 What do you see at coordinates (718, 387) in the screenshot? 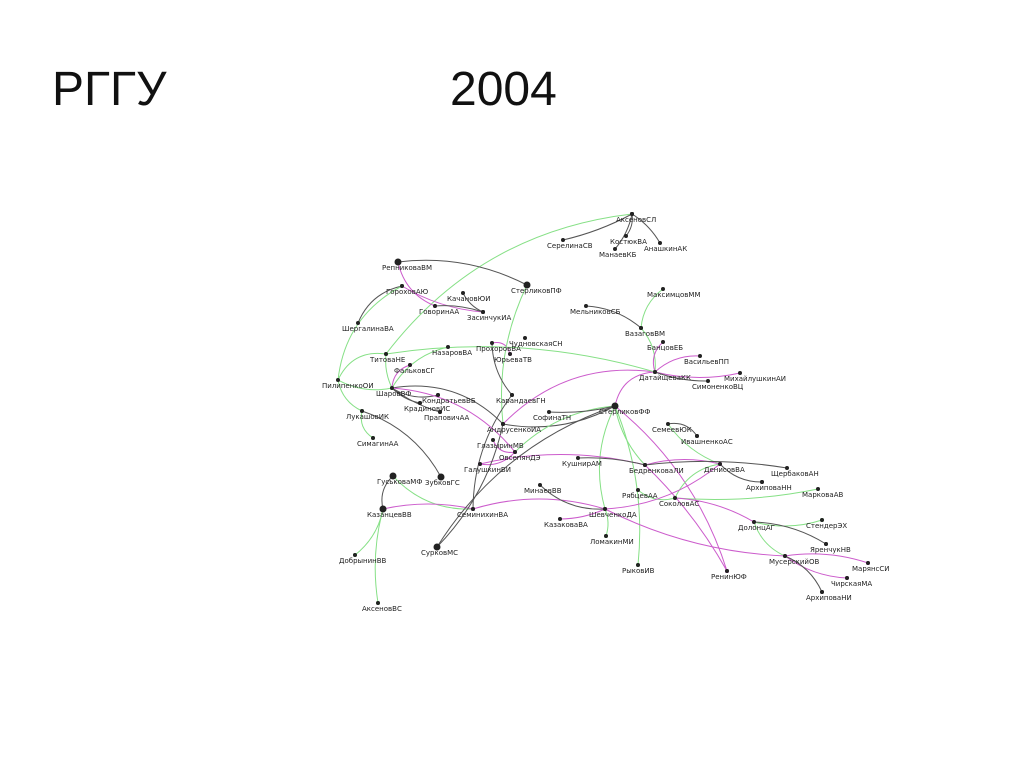
I see `node-label: СимоненкоВЦ` at bounding box center [718, 387].